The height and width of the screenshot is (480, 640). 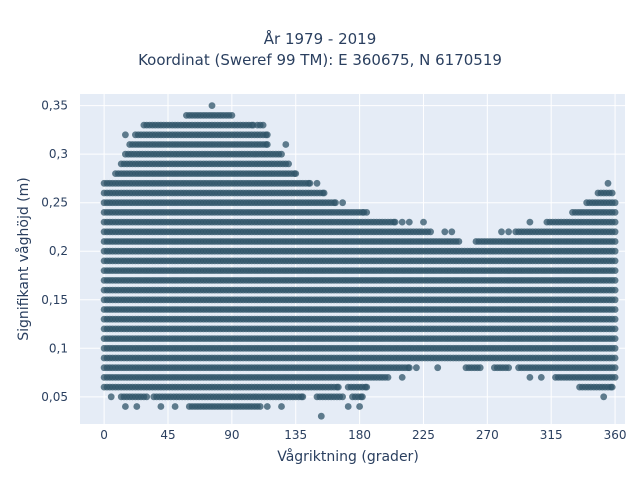 I want to click on x-tick-label: 180, so click(x=359, y=435).